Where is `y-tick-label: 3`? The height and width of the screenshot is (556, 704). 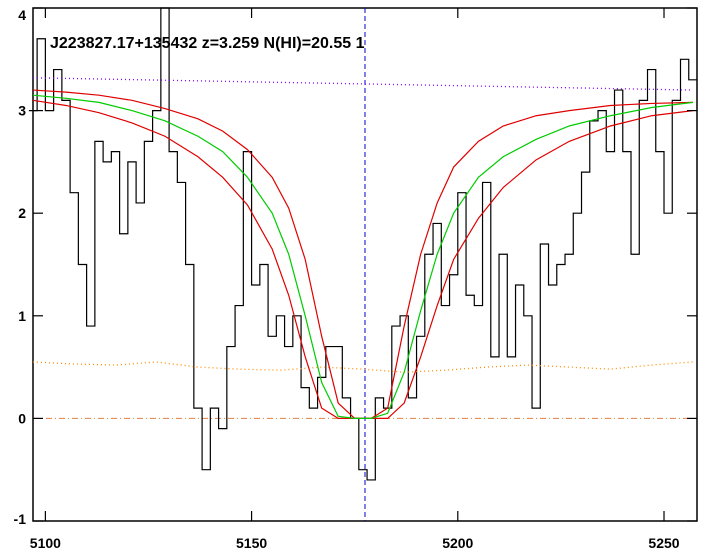
y-tick-label: 3 is located at coordinates (22, 111).